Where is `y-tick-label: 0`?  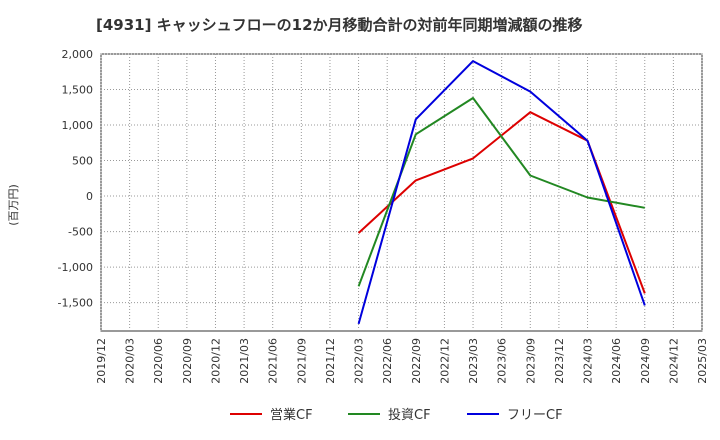 y-tick-label: 0 is located at coordinates (89, 196).